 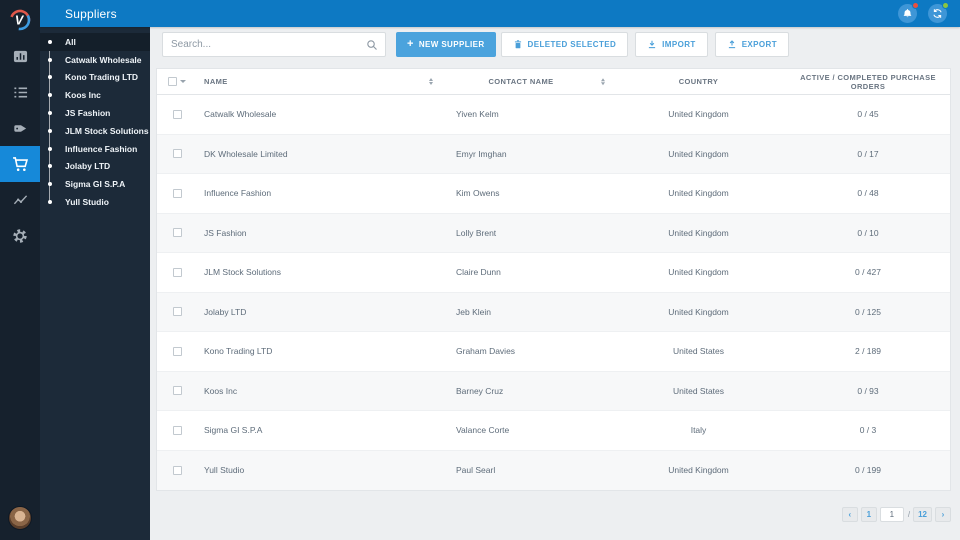 What do you see at coordinates (868, 81) in the screenshot?
I see `column-header-orders: ACTIVE / COMPLETED PURCHASE ORDERS` at bounding box center [868, 81].